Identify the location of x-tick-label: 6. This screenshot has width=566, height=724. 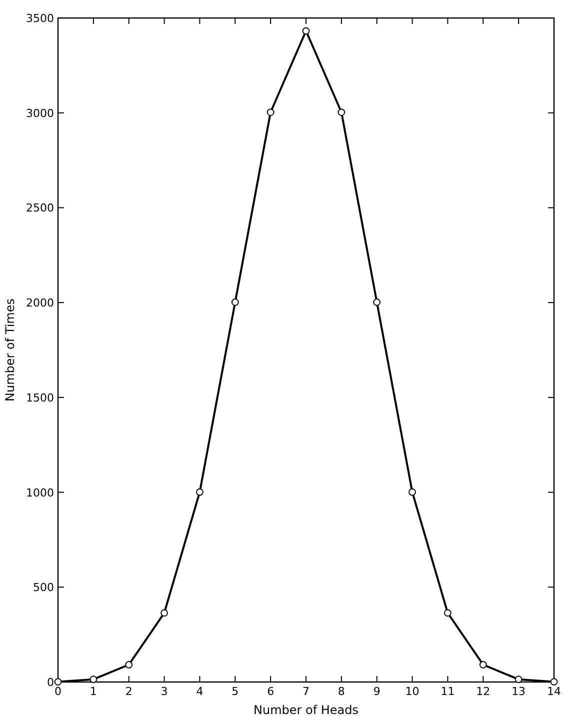
(270, 691).